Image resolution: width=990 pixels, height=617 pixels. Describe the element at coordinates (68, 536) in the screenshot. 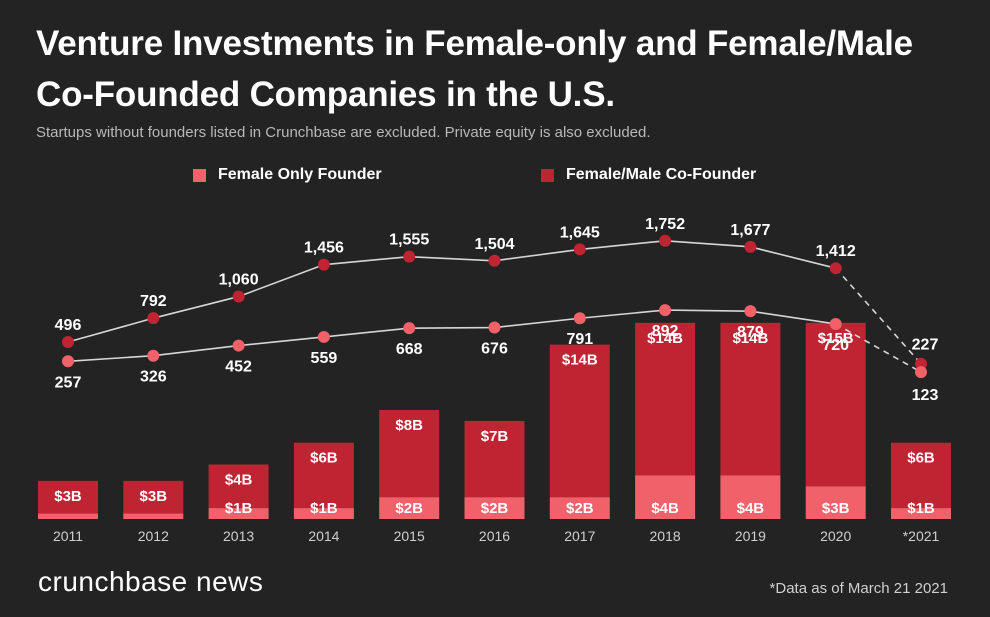

I see `x-tick-label-2011: 2011` at that location.